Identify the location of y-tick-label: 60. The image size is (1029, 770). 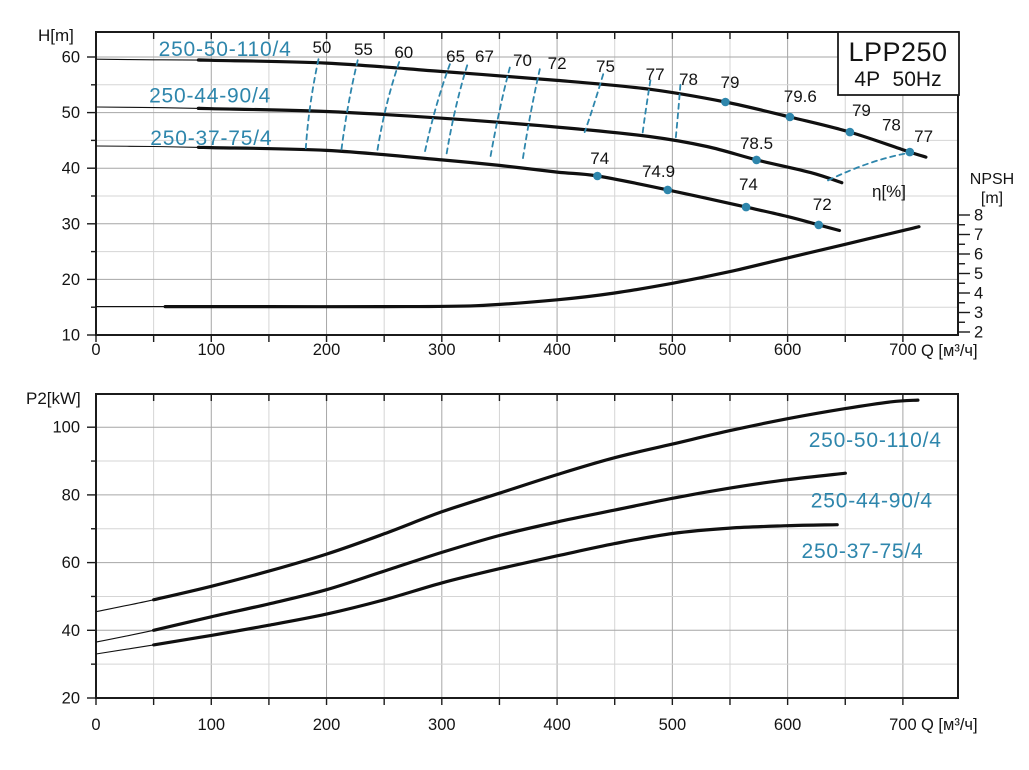
(71, 58).